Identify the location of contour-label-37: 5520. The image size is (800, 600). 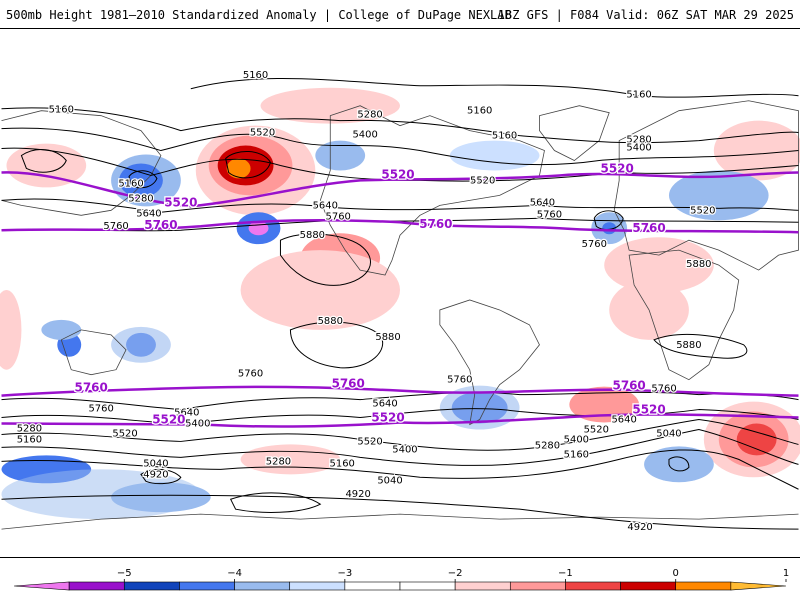
(369, 441).